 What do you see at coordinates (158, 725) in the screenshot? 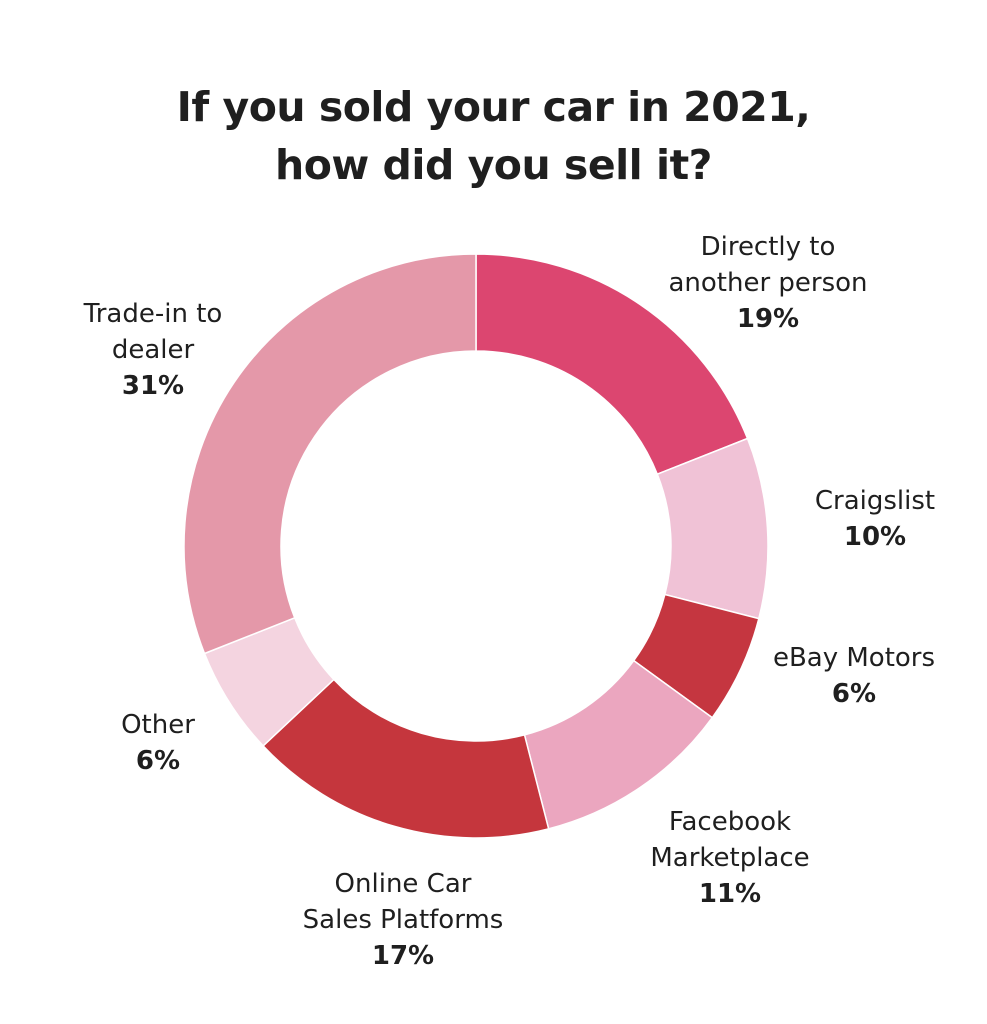
I see `slice-label-line: Other` at bounding box center [158, 725].